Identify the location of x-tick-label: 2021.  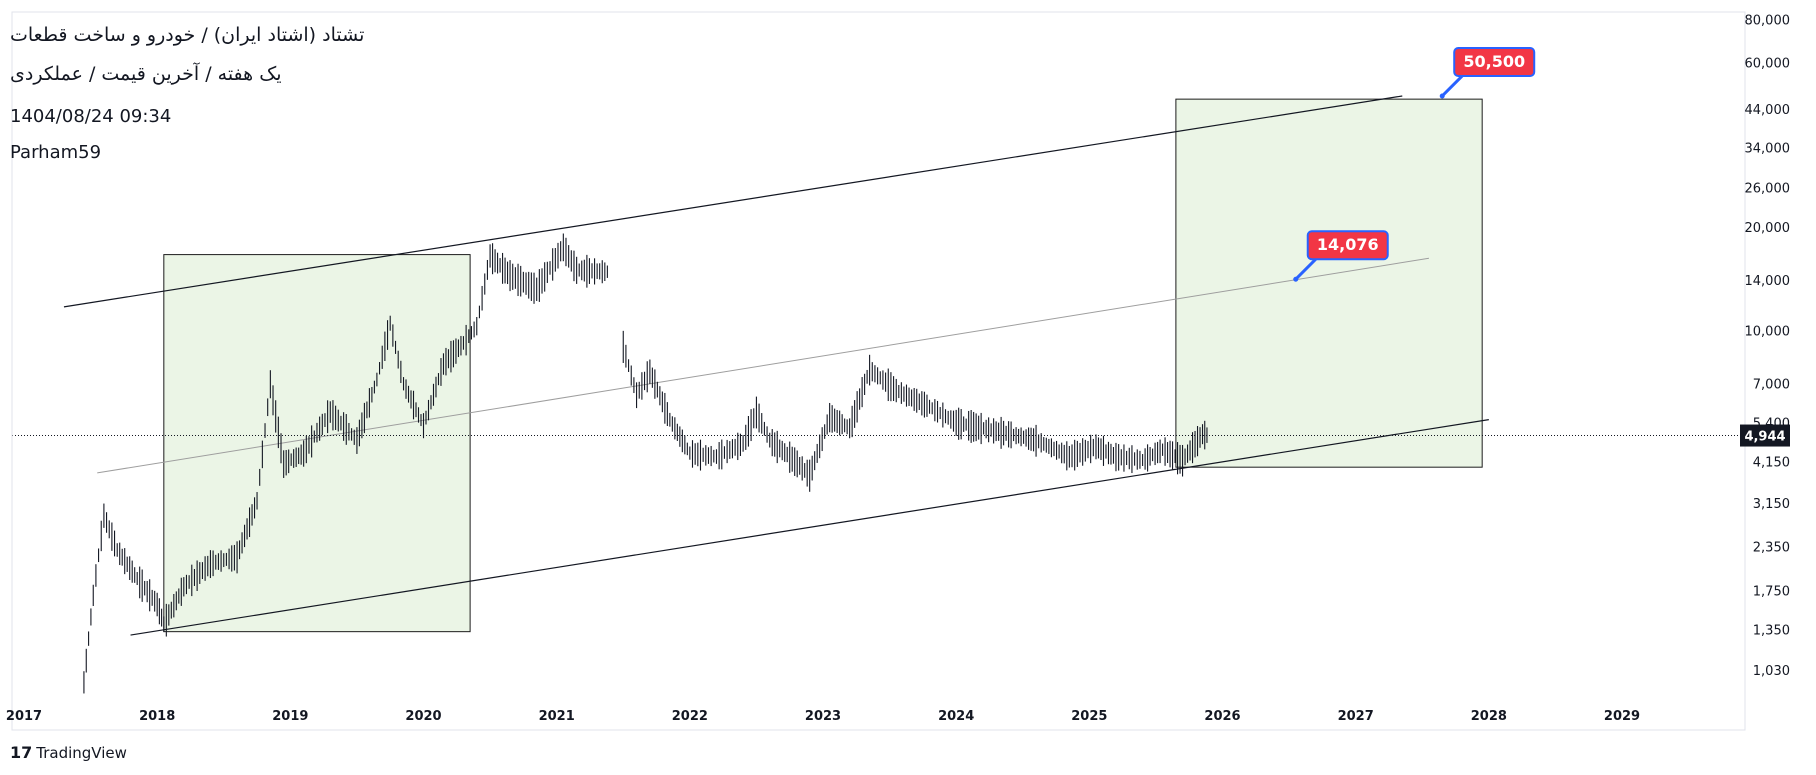
(557, 716).